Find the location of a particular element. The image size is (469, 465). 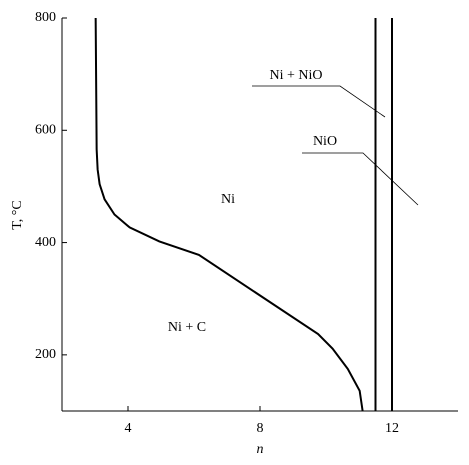

annotation: Ni + NiO is located at coordinates (295, 75).